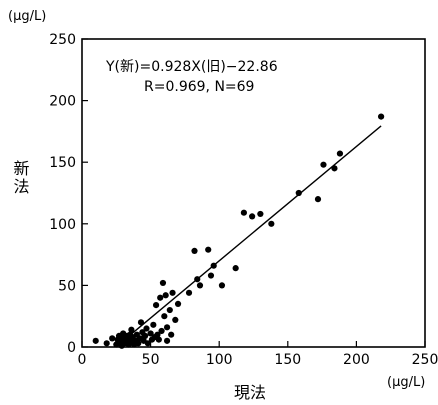  What do you see at coordinates (67, 286) in the screenshot?
I see `y-tick-label: 50` at bounding box center [67, 286].